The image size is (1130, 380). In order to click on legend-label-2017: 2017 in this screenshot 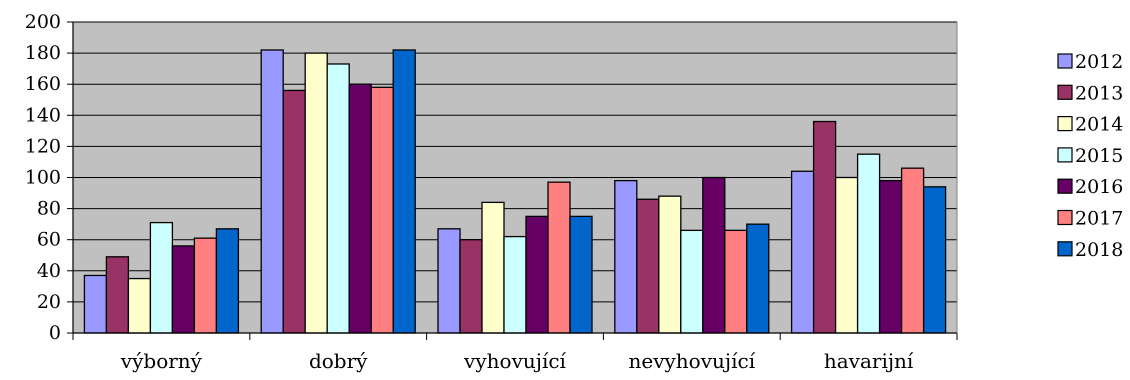, I will do `click(1099, 219)`.